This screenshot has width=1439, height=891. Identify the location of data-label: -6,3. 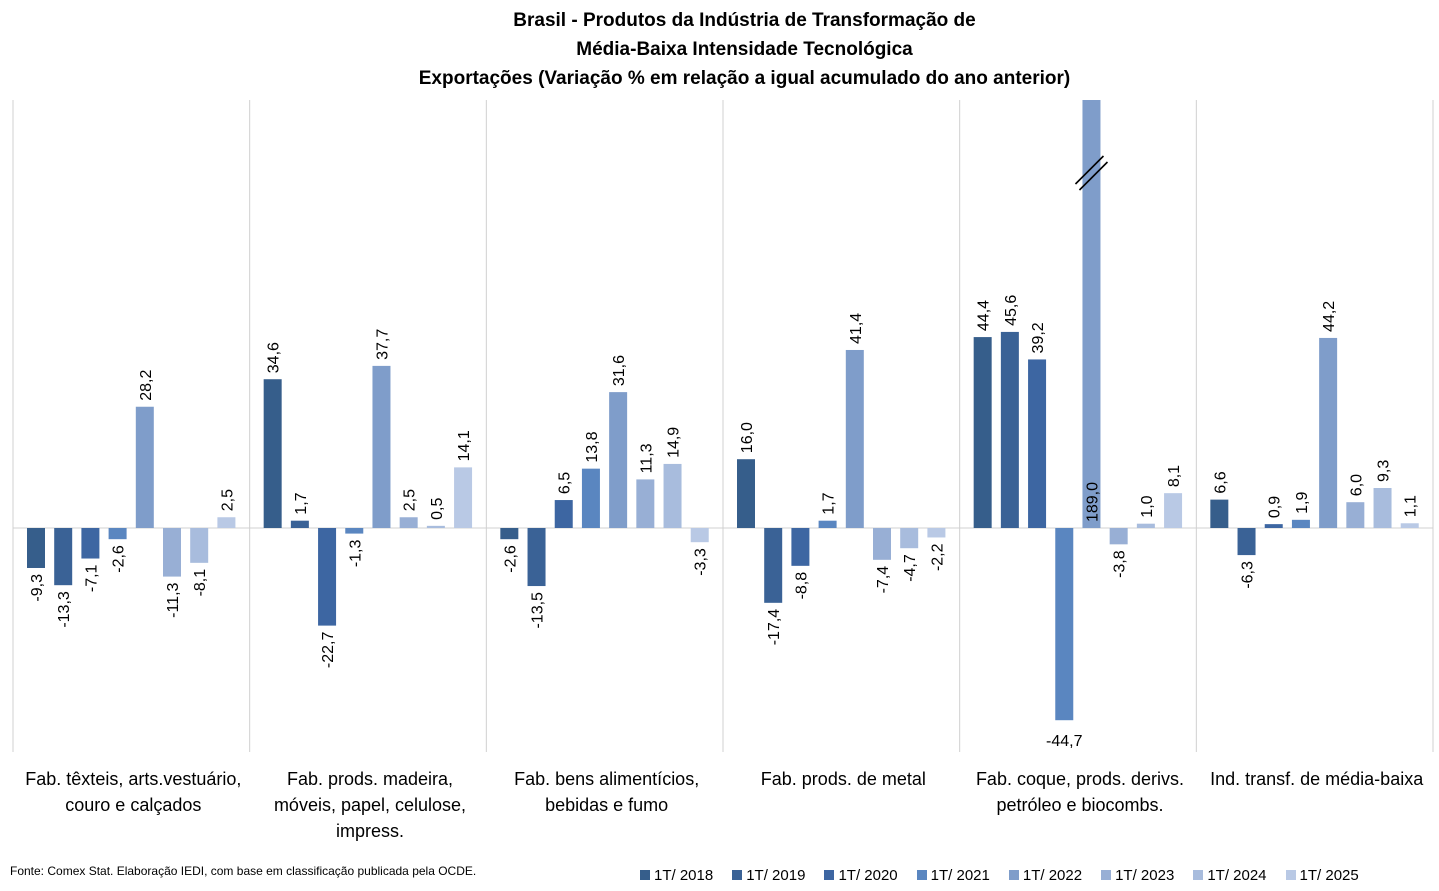
(1248, 575).